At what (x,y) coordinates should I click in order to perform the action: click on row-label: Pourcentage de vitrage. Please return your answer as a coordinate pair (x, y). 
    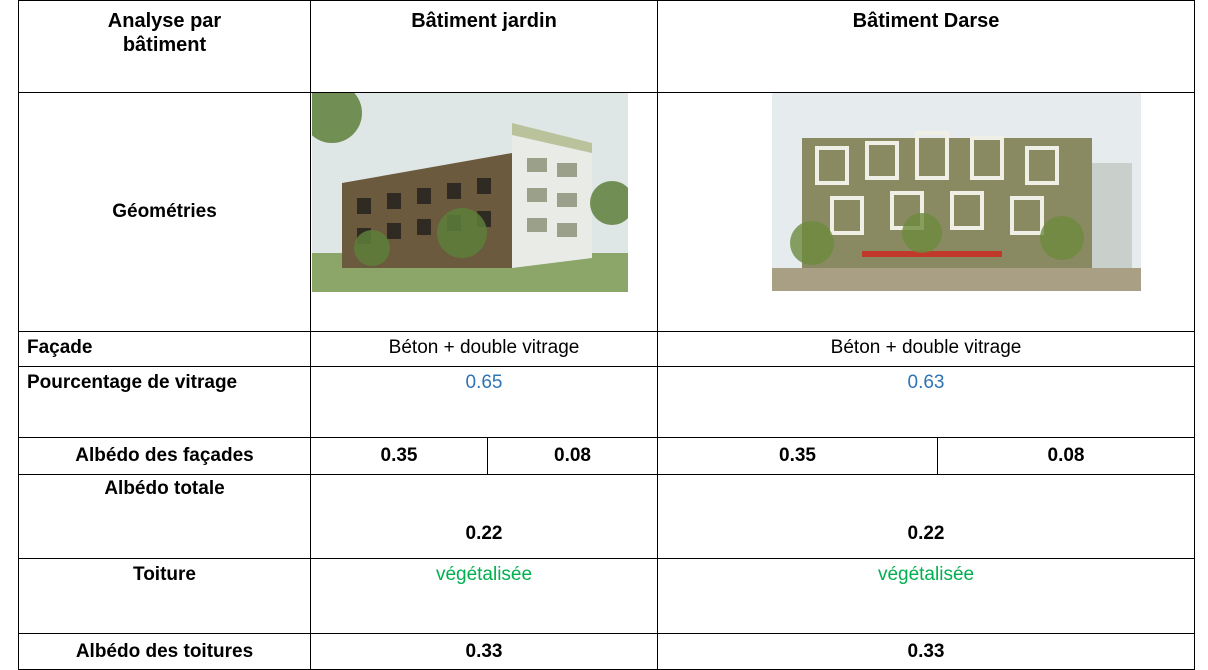
    Looking at the image, I should click on (164, 402).